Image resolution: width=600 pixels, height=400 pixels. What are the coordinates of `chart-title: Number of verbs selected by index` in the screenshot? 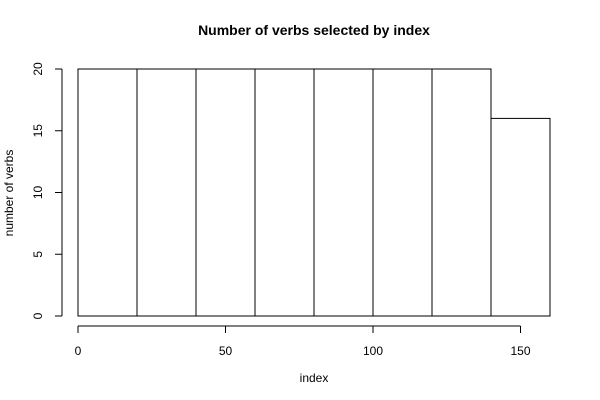 It's located at (314, 30).